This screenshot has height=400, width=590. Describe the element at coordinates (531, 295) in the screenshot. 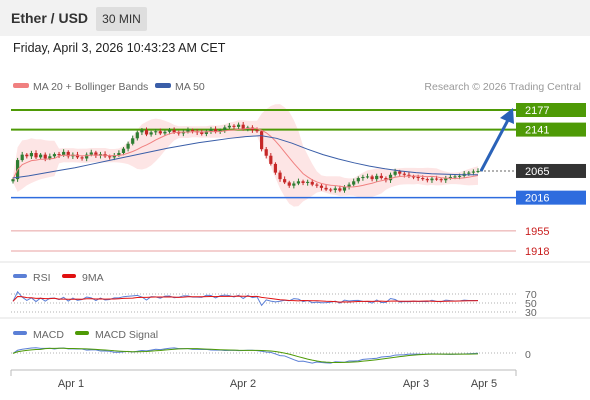

I see `rsi-tick-70: 70` at that location.